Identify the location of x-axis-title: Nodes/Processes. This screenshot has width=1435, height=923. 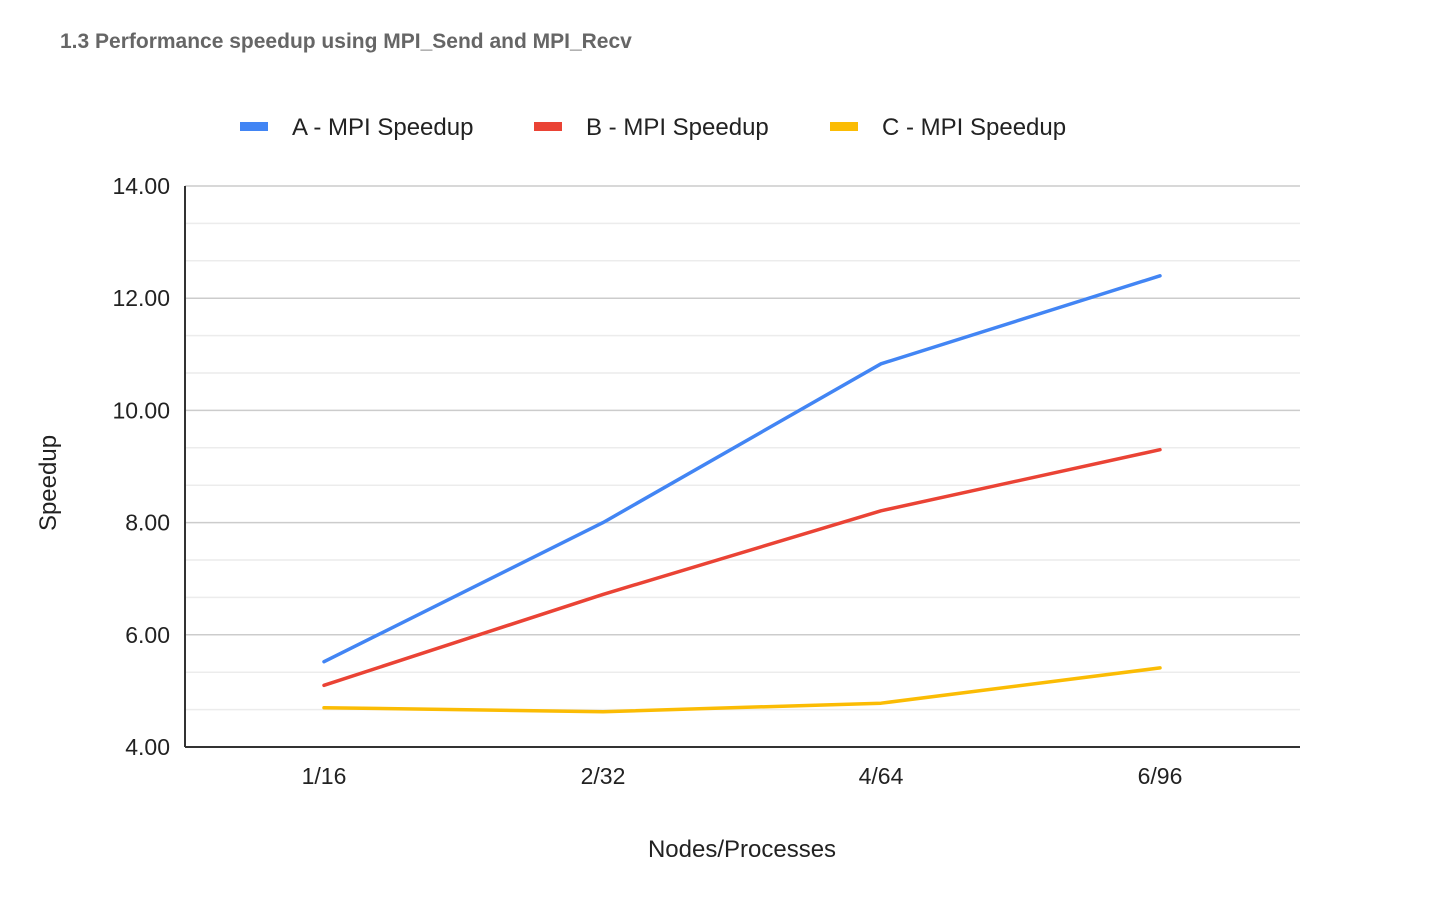
(742, 849).